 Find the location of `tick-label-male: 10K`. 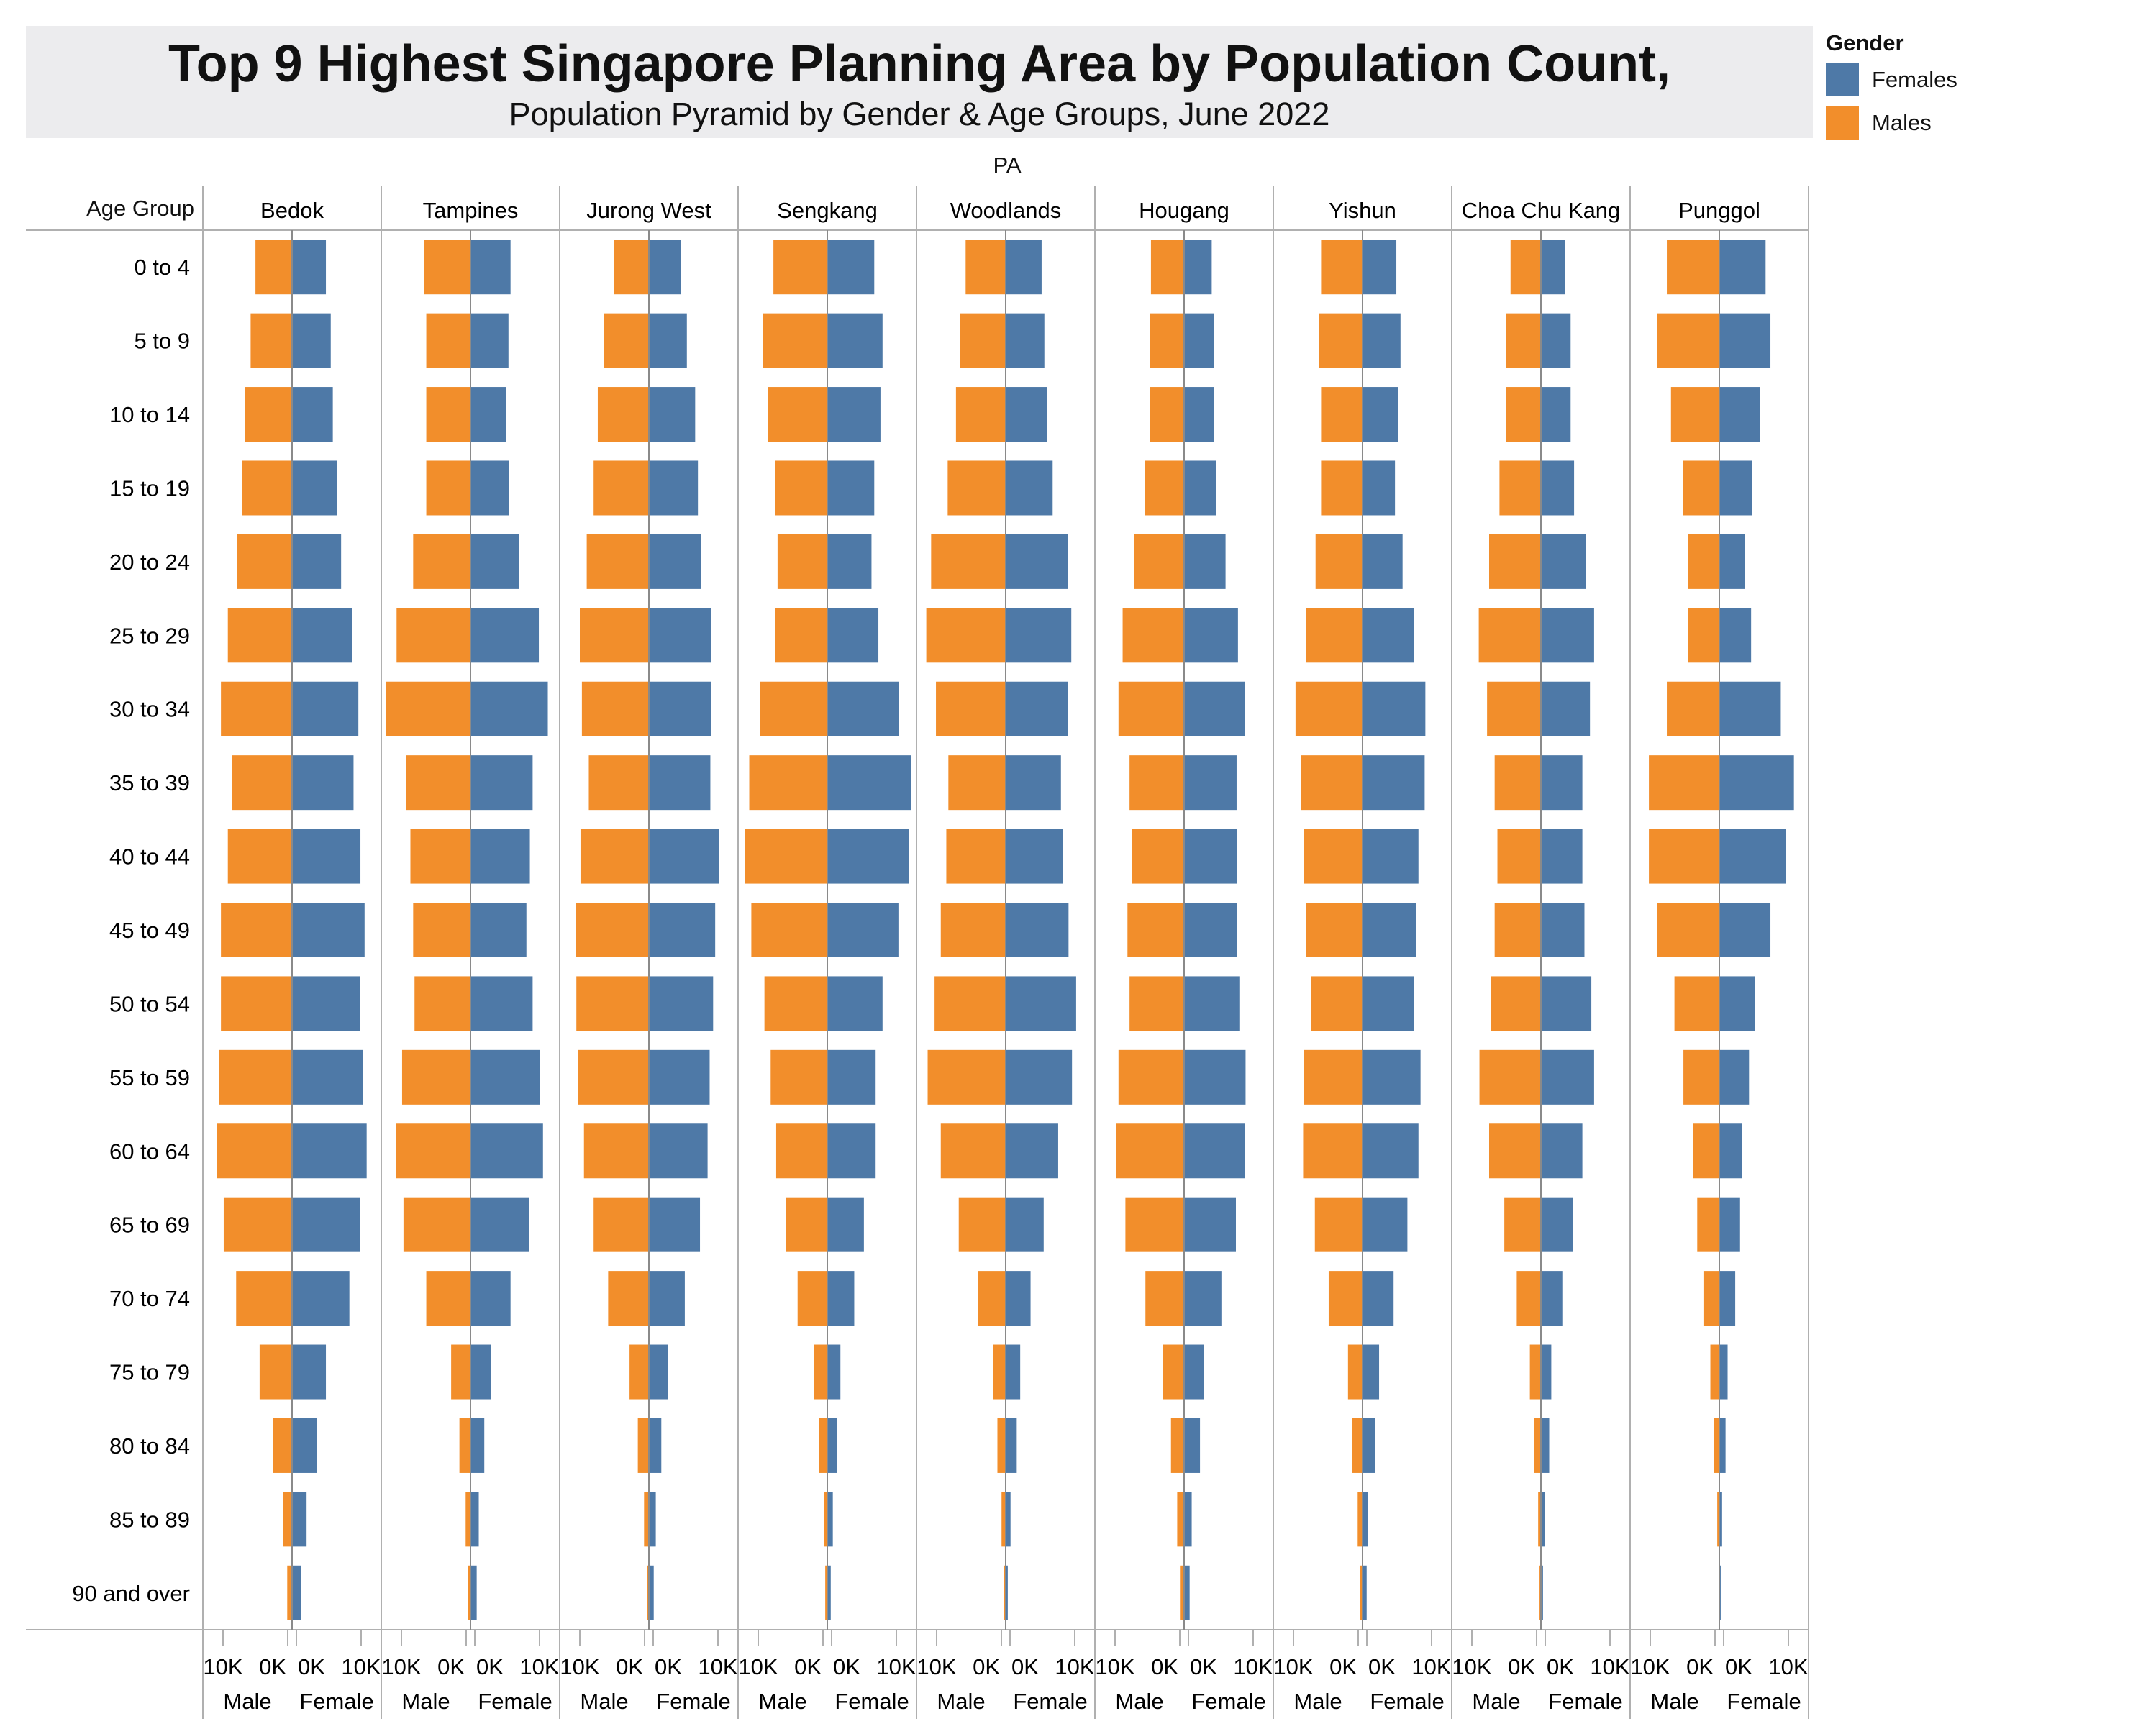

tick-label-male: 10K is located at coordinates (222, 1666).